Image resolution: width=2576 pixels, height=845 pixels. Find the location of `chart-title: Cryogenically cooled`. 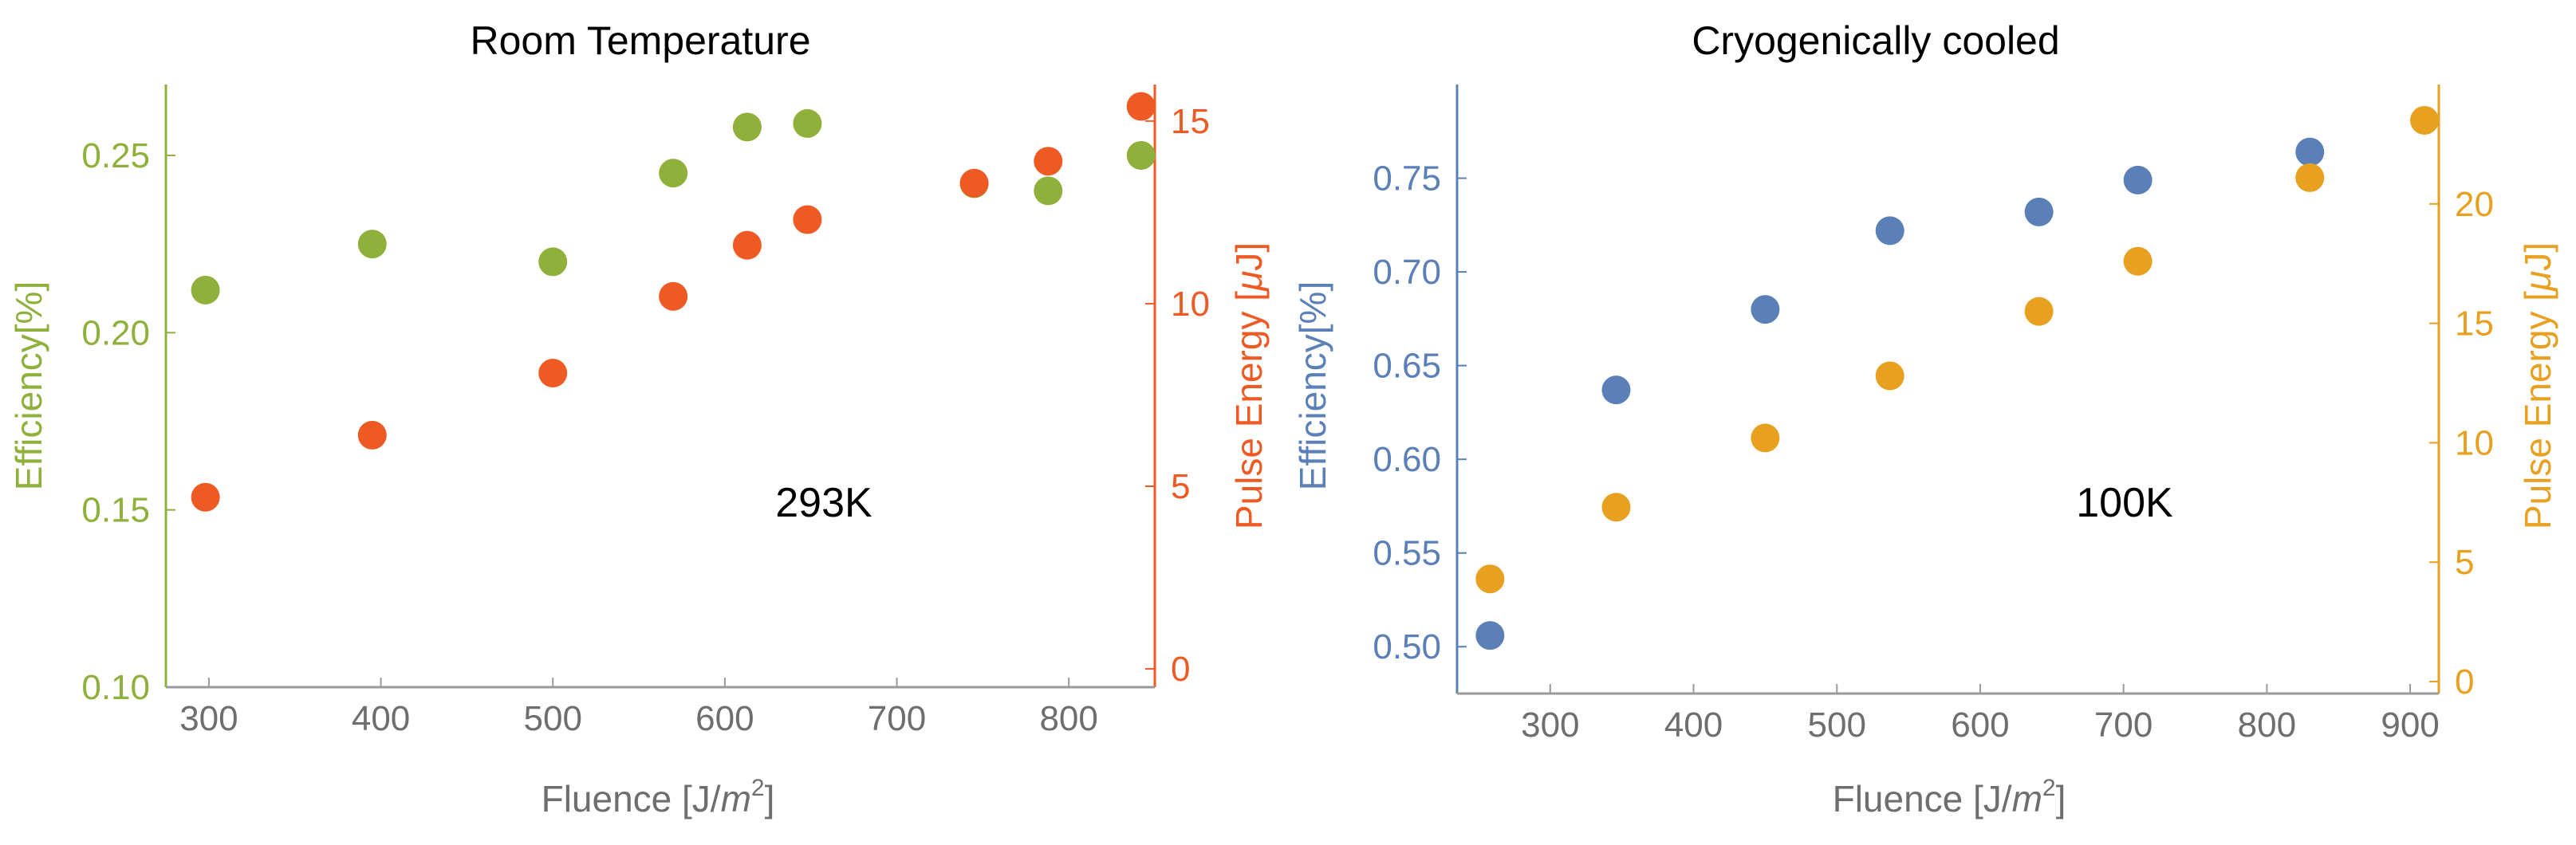

chart-title: Cryogenically cooled is located at coordinates (1875, 40).